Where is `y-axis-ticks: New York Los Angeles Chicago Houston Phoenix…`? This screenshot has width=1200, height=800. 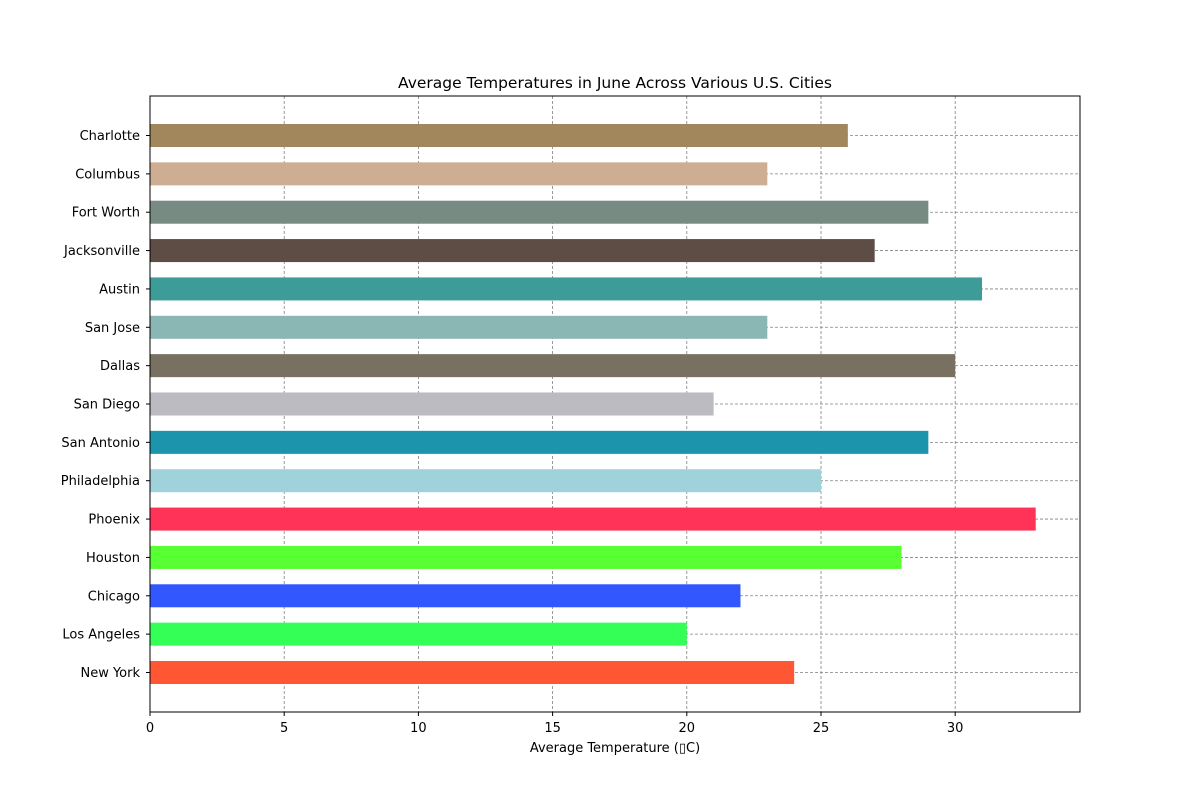
y-axis-ticks: New York Los Angeles Chicago Houston Phoenix… is located at coordinates (105, 405).